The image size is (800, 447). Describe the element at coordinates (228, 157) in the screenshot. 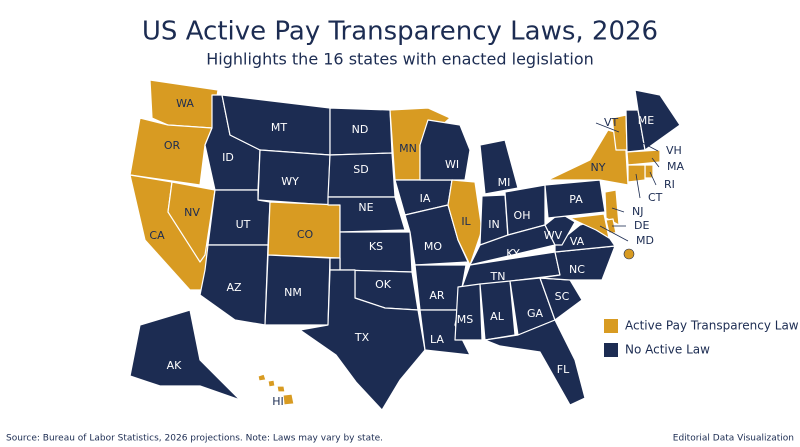

I see `state-label: ID` at that location.